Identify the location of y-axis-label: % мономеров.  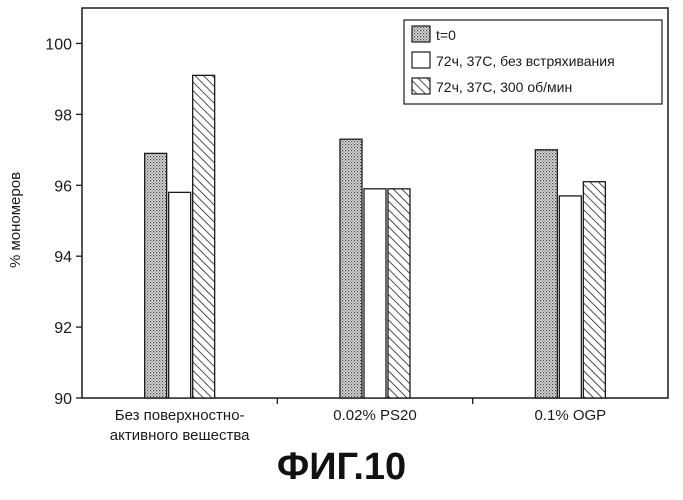
(15, 220).